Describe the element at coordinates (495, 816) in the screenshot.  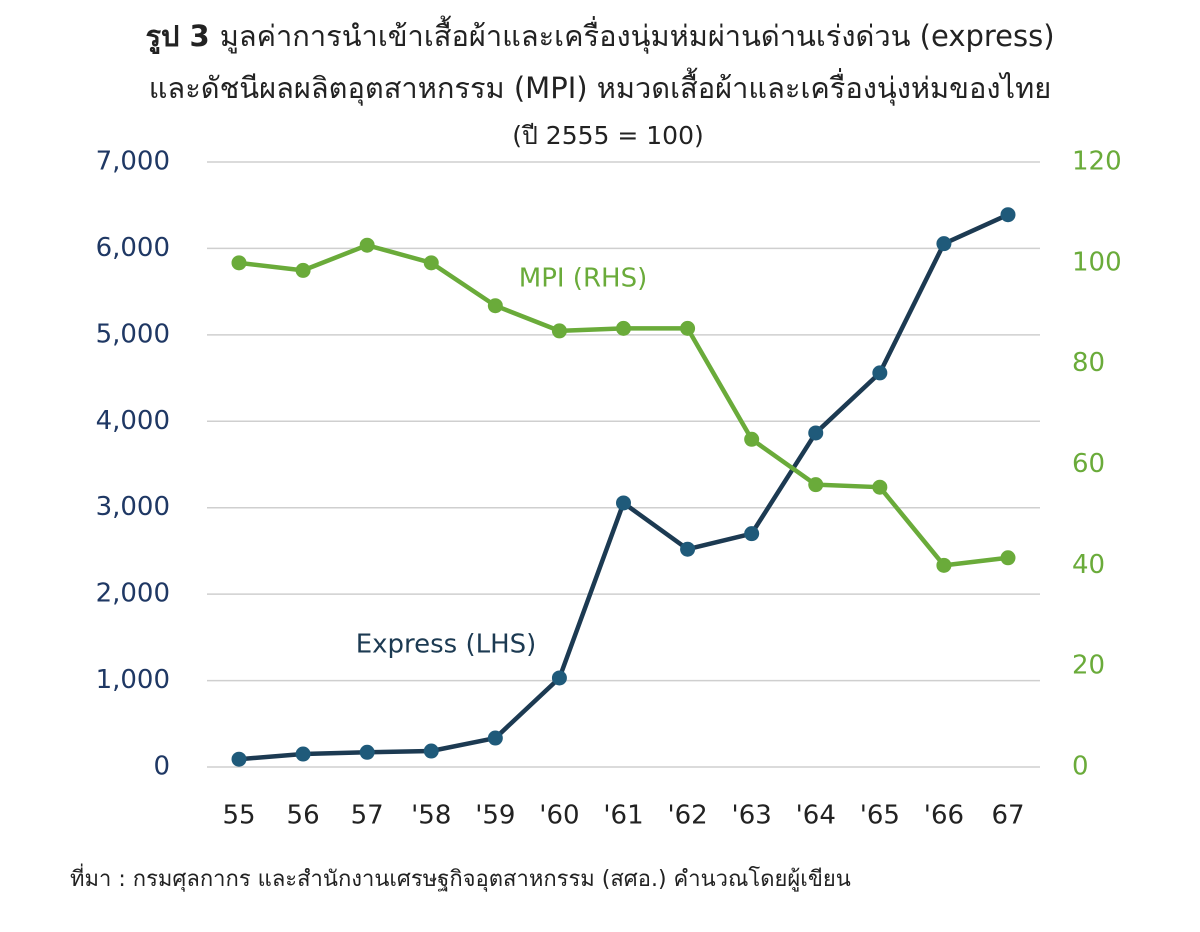
I see `x-tick-label: '59` at that location.